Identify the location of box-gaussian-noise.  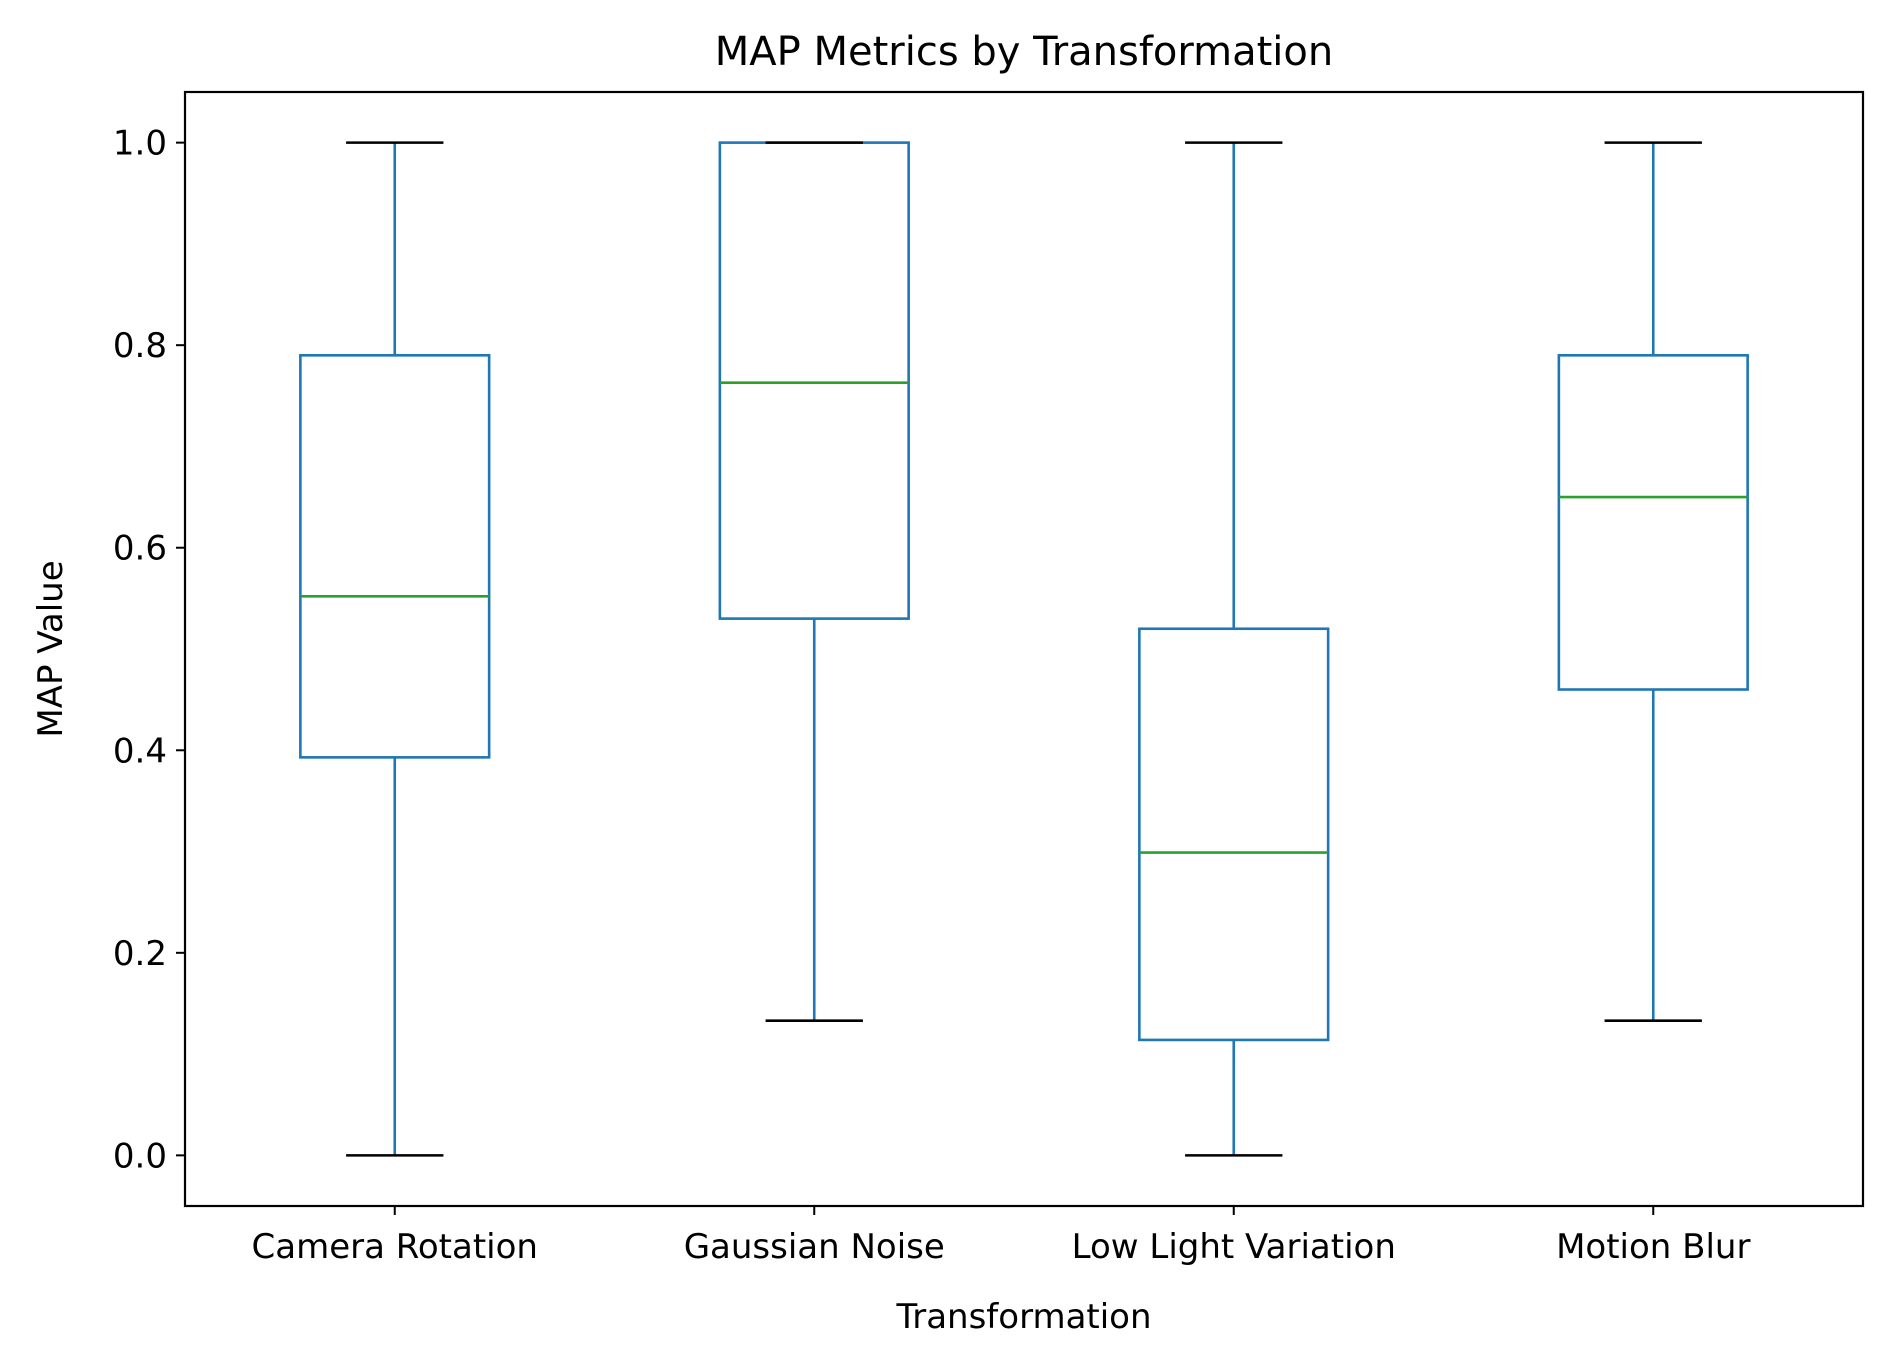
(814, 581).